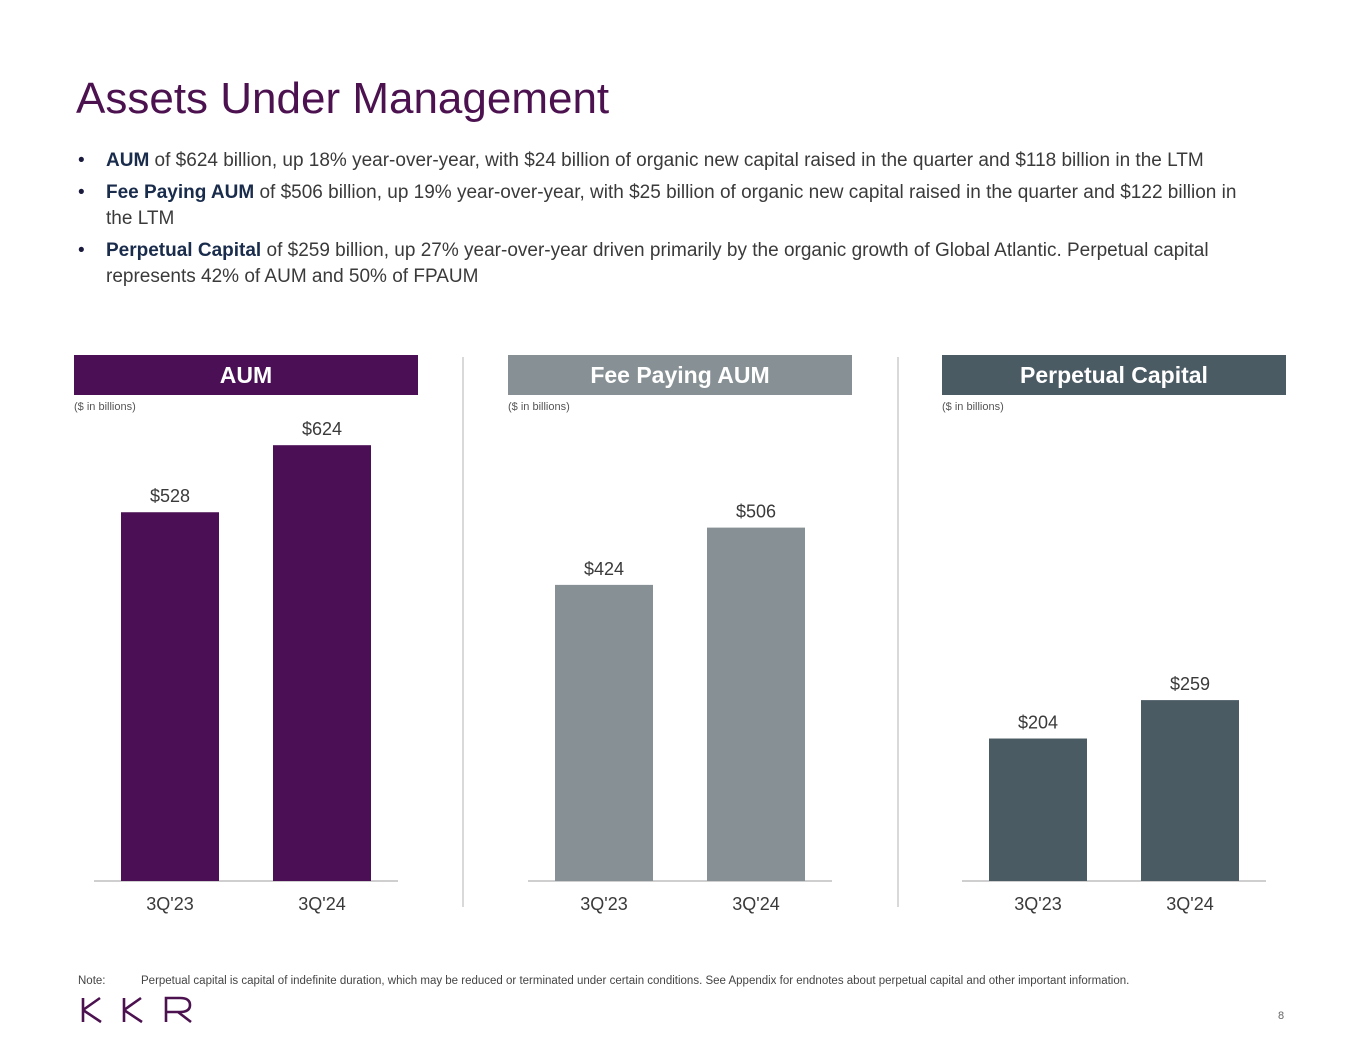 The image size is (1365, 1055). Describe the element at coordinates (170, 496) in the screenshot. I see `data-label: $528` at that location.